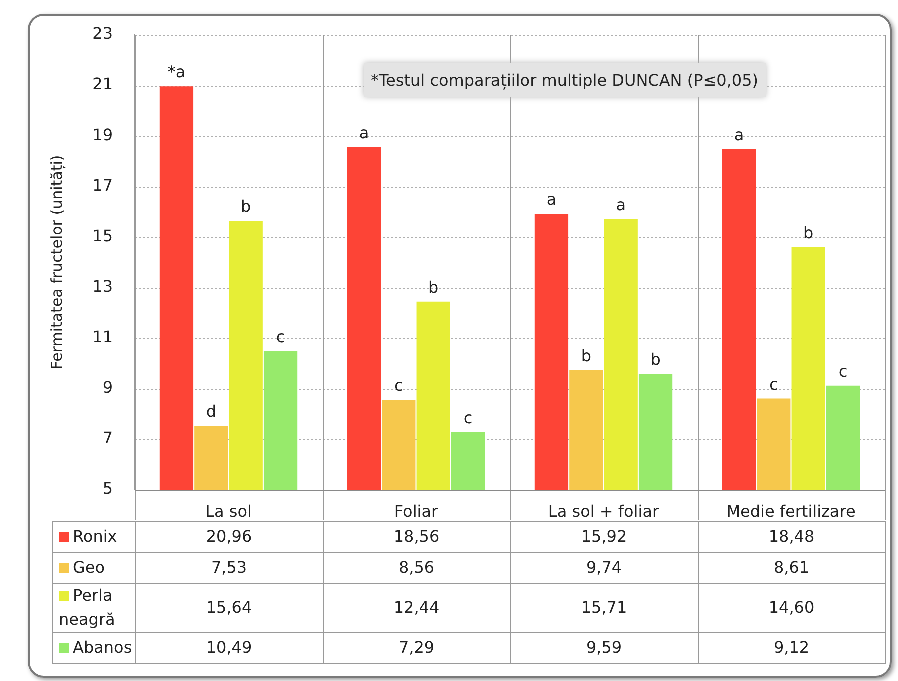  Describe the element at coordinates (416, 511) in the screenshot. I see `x-tick-label: Foliar` at that location.